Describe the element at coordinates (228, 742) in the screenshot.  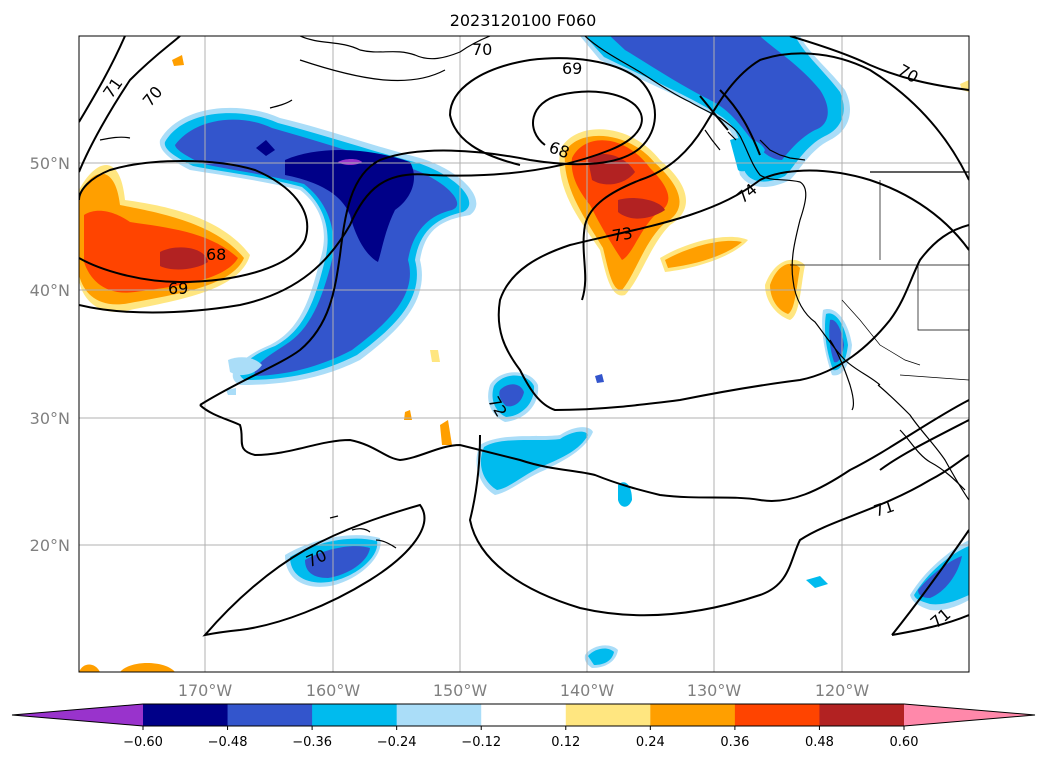
I see `colorbar-tick-label: −0.48` at that location.